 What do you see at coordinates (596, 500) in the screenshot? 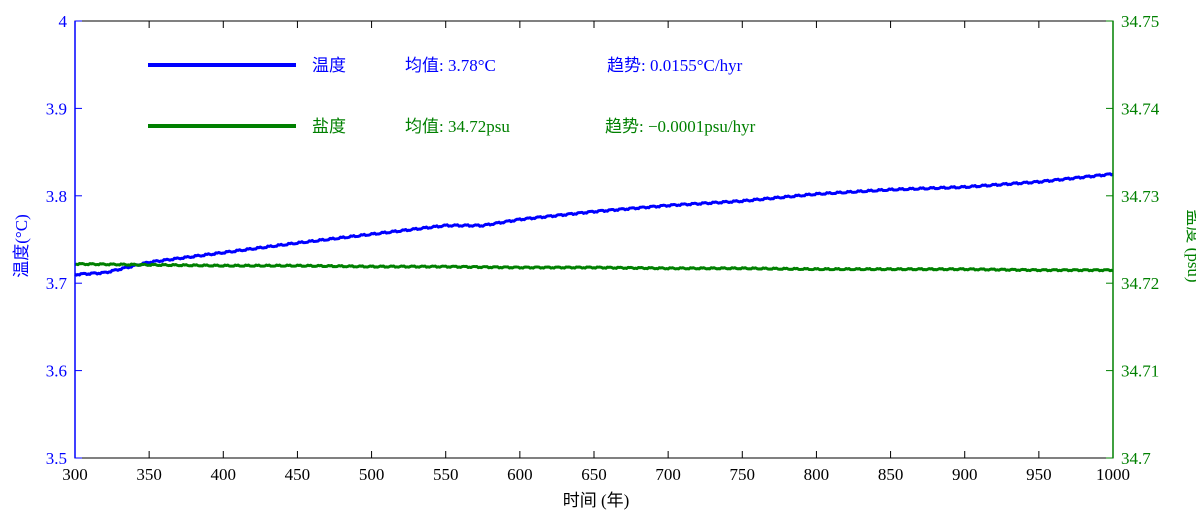
I see `x-axis-label: 时间 (年)` at bounding box center [596, 500].